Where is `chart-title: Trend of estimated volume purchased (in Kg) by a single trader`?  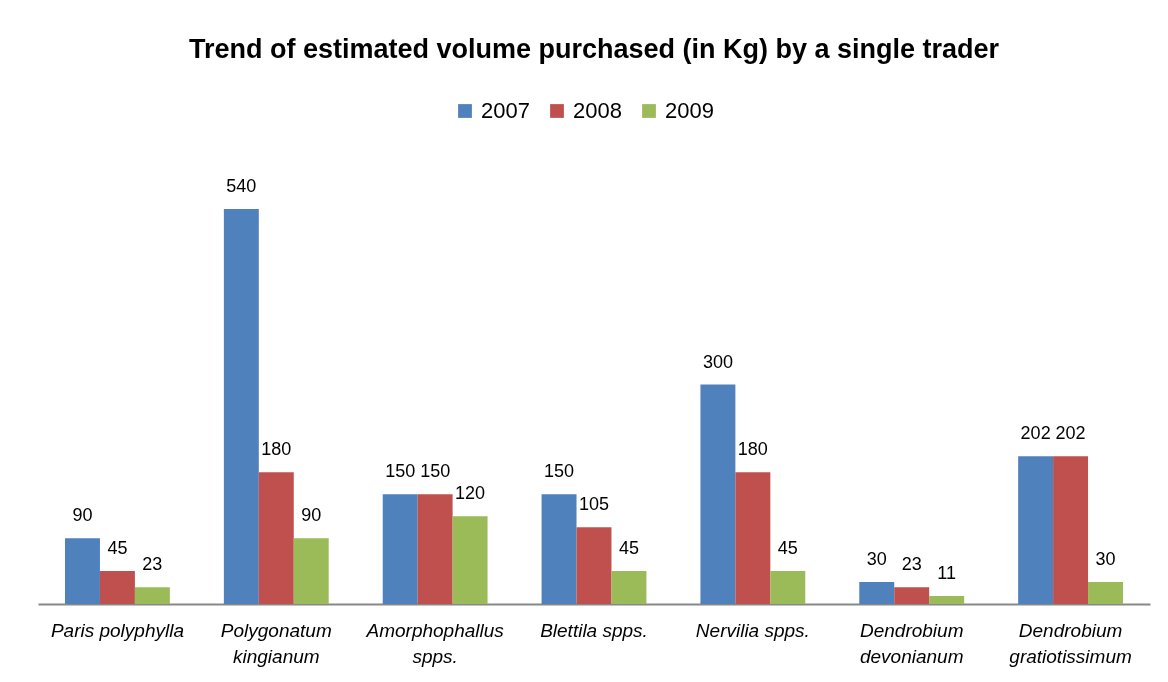
chart-title: Trend of estimated volume purchased (in Kg) by a single trader is located at coordinates (594, 49).